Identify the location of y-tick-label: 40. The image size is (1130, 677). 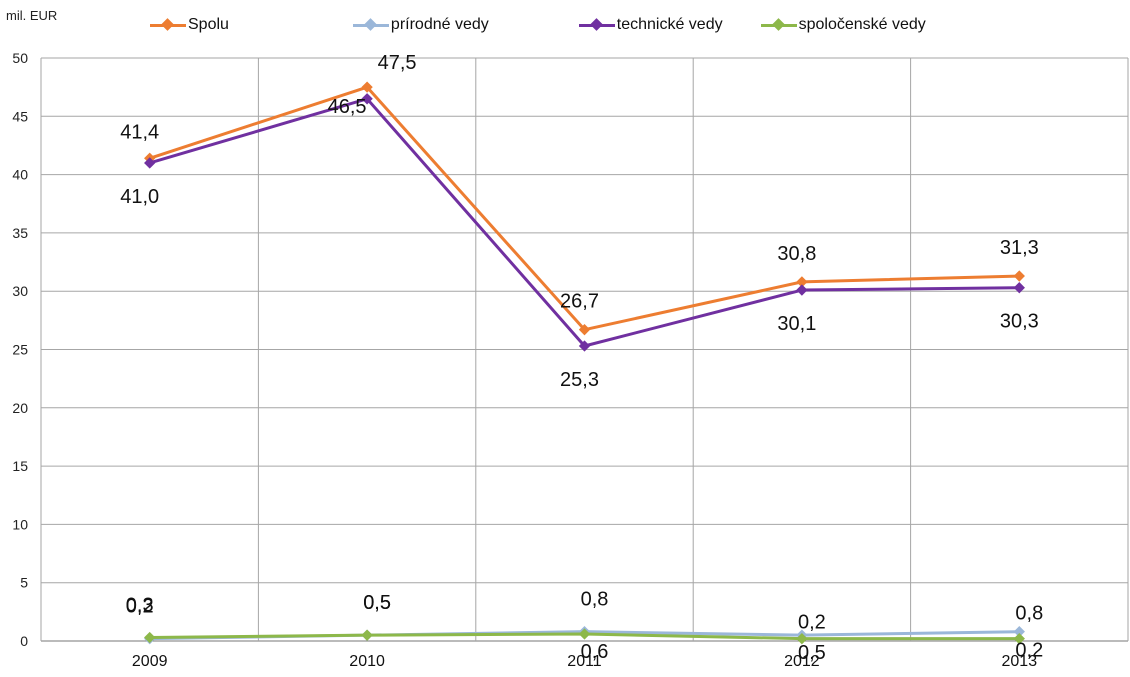
(20, 175).